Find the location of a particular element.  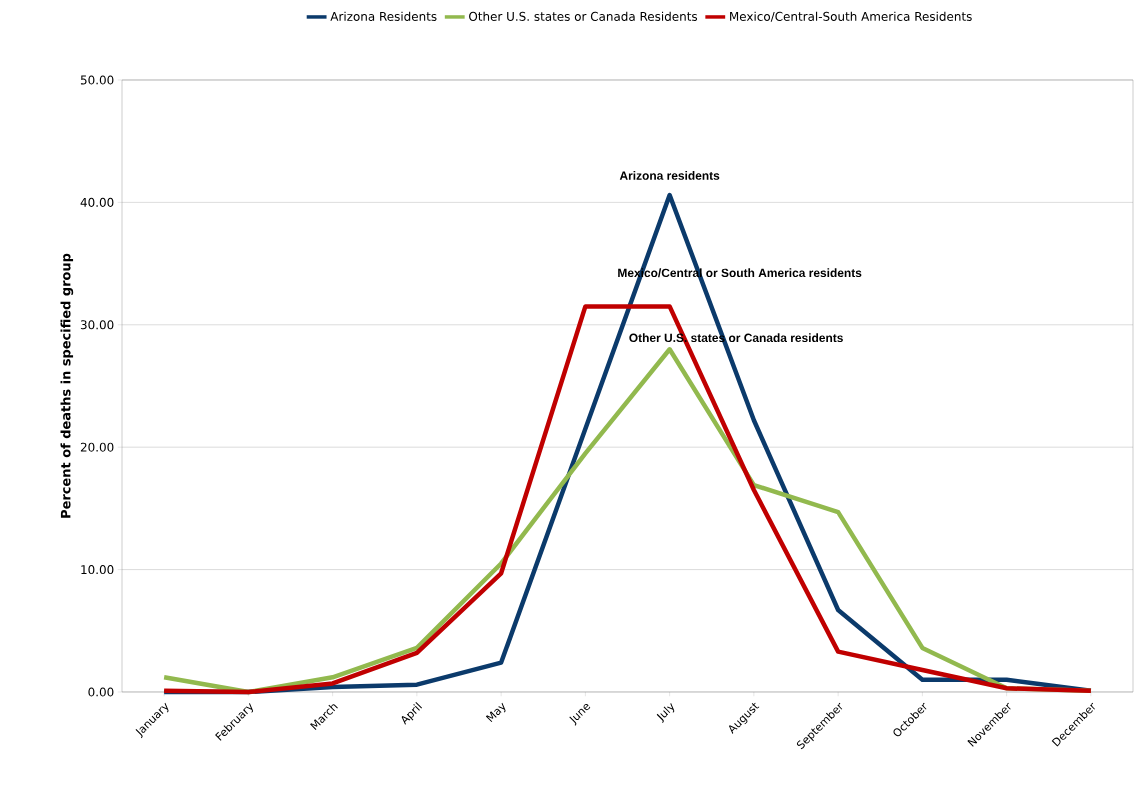

y-tick-label: 50.00 is located at coordinates (97, 80).